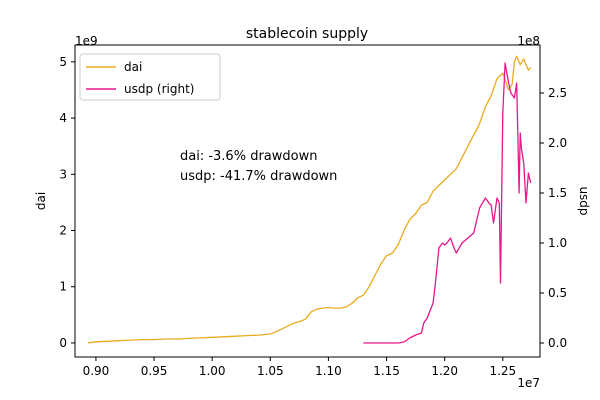 The width and height of the screenshot is (600, 400). I want to click on right-tick-label: 1.0, so click(557, 243).